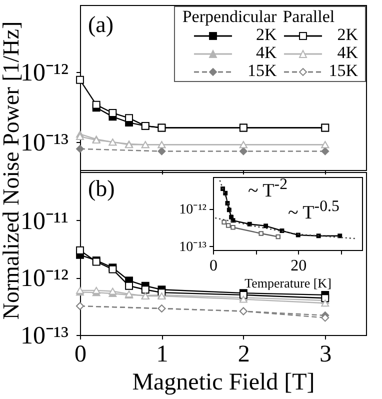 This screenshot has width=382, height=399. I want to click on x-tick-label: 1, so click(162, 355).